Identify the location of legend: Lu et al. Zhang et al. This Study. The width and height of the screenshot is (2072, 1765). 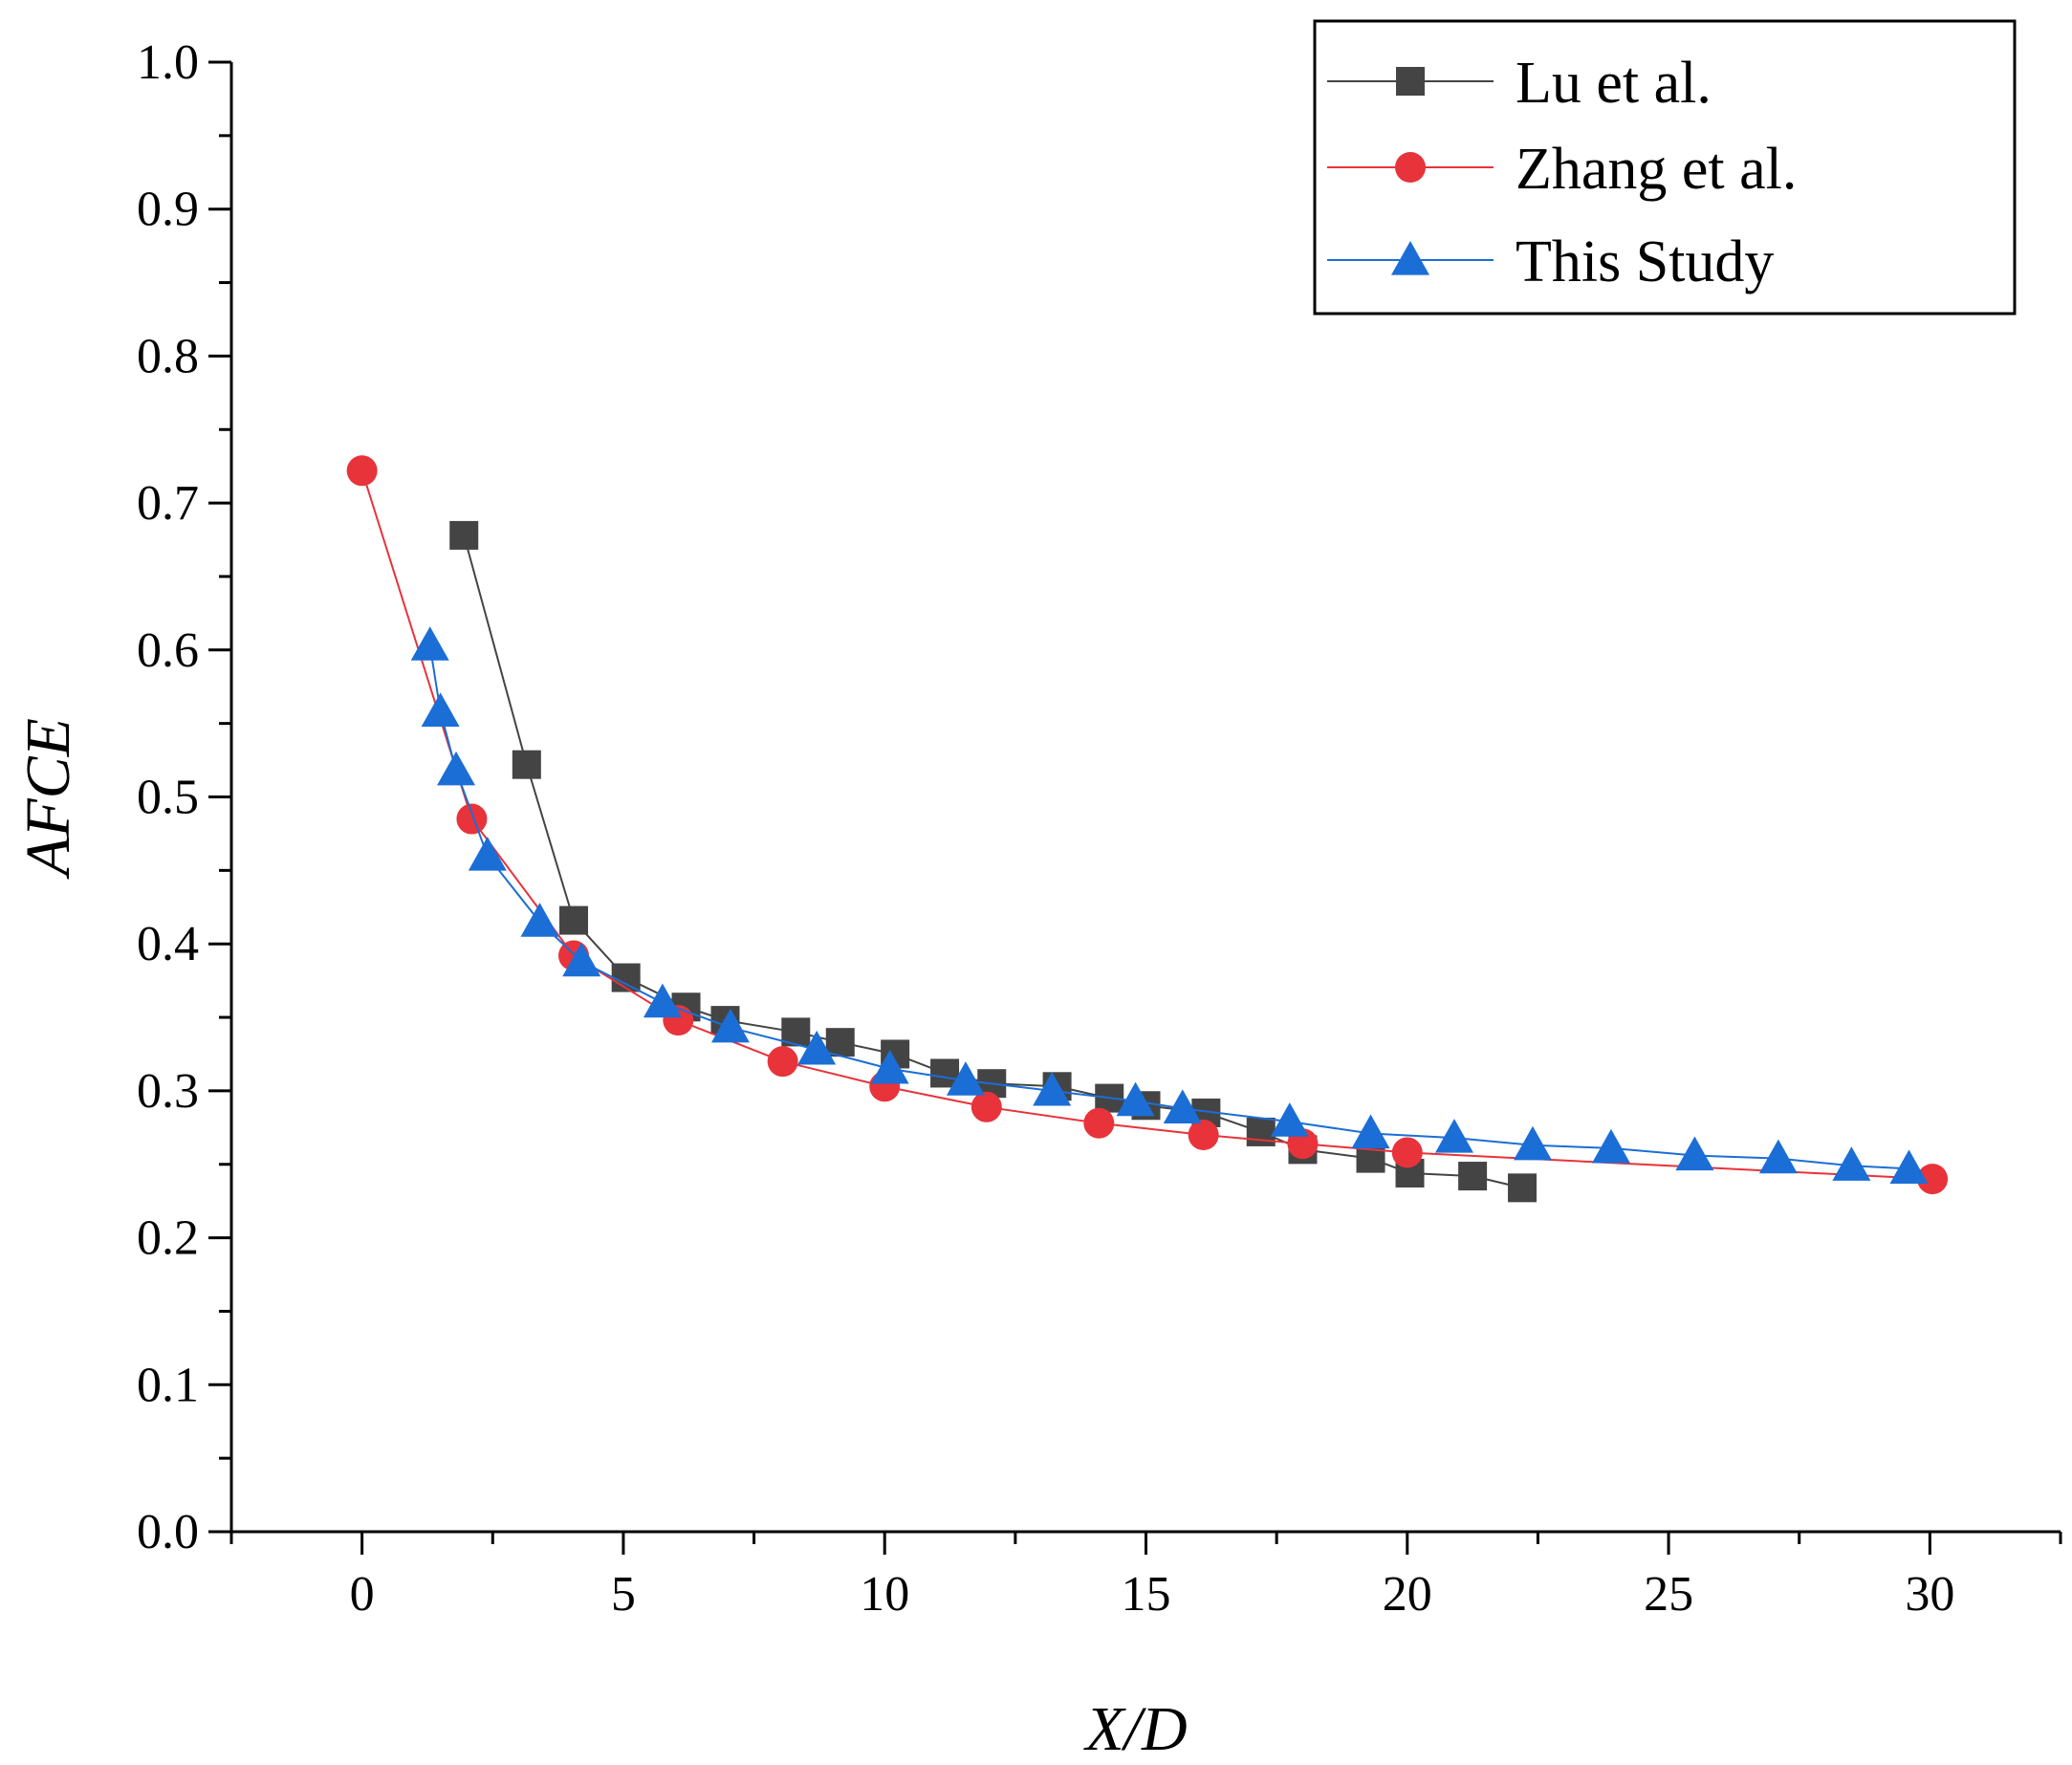
(1665, 167).